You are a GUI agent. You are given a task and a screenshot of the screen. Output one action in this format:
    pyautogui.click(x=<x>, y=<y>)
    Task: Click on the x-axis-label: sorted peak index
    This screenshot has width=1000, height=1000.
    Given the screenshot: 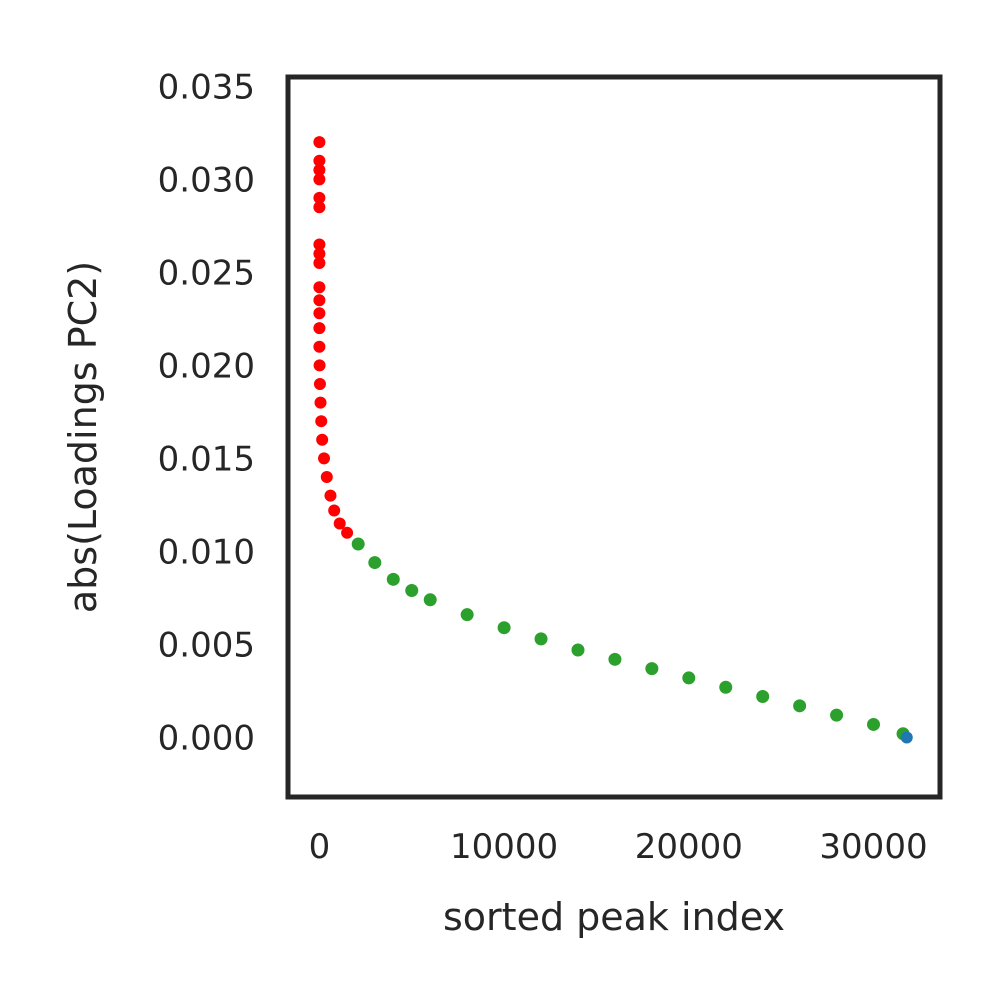 What is the action you would take?
    pyautogui.click(x=614, y=917)
    